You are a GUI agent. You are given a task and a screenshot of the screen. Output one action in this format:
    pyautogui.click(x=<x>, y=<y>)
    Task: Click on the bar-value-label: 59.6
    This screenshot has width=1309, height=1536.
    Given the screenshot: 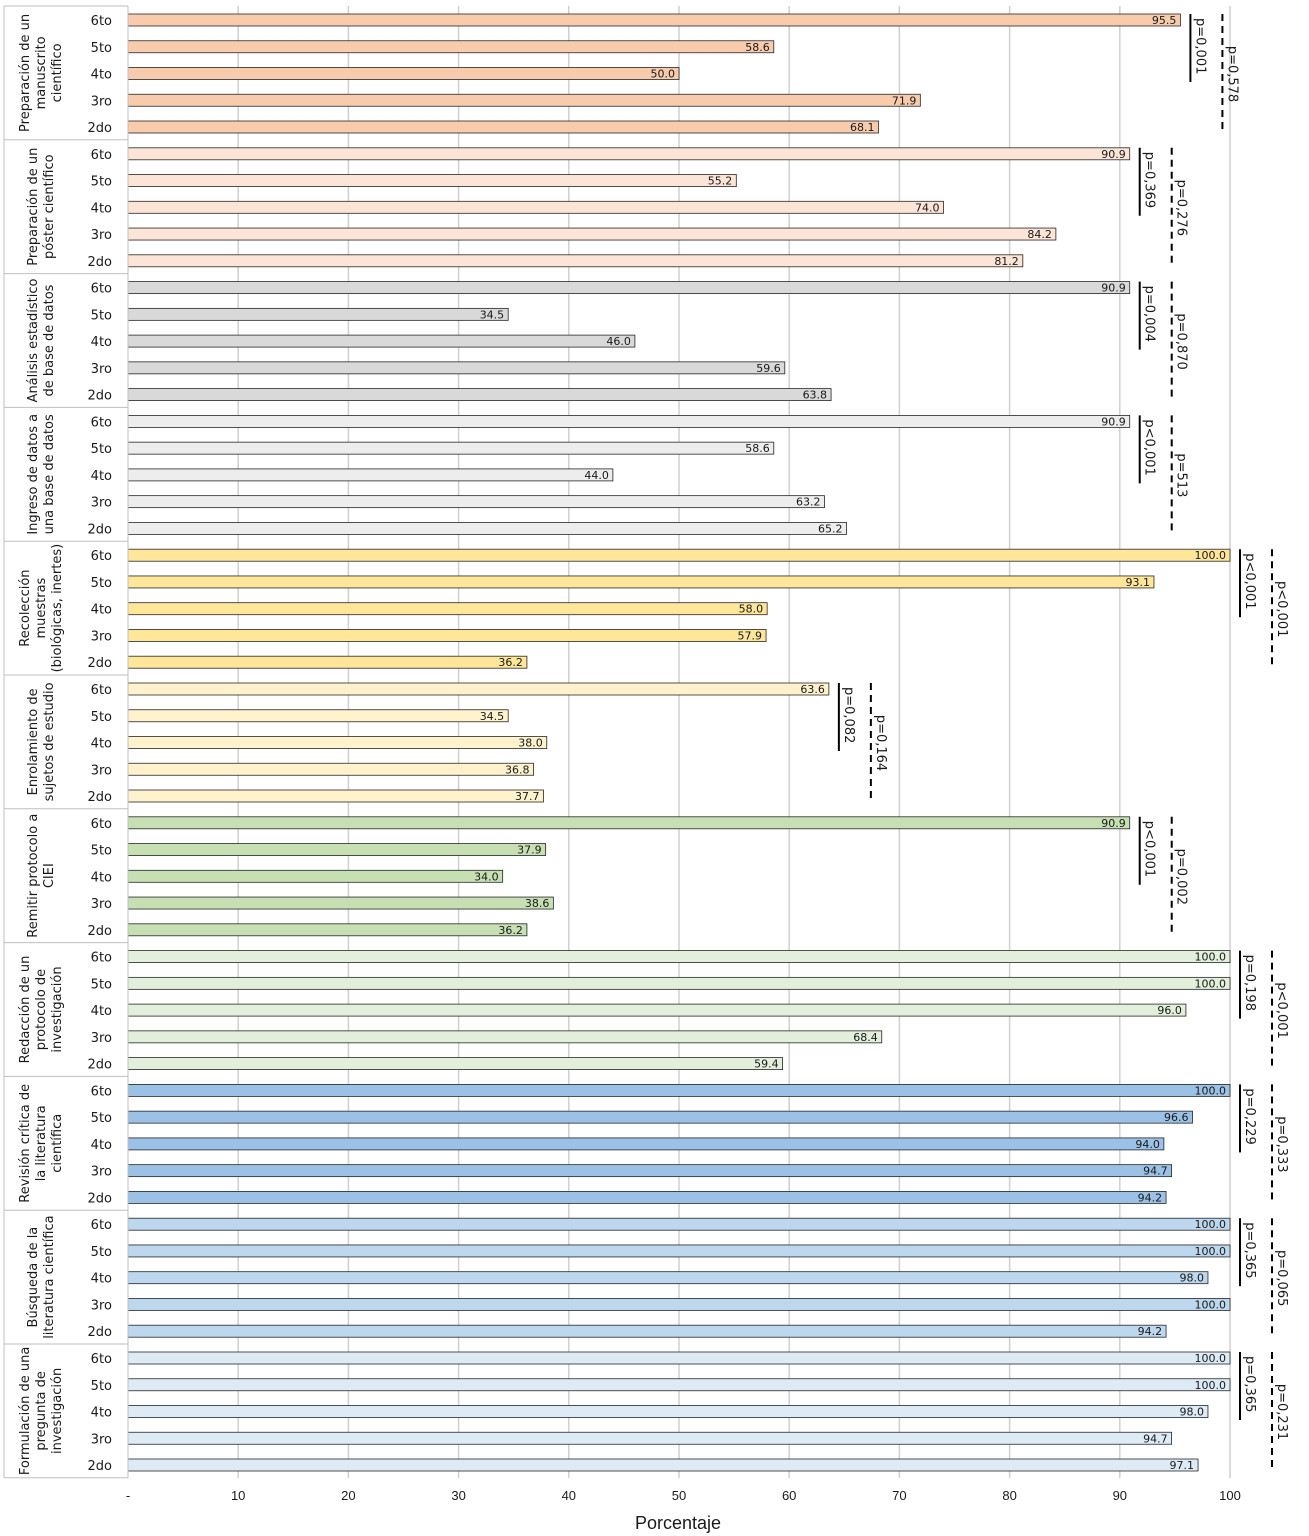 What is the action you would take?
    pyautogui.click(x=768, y=368)
    